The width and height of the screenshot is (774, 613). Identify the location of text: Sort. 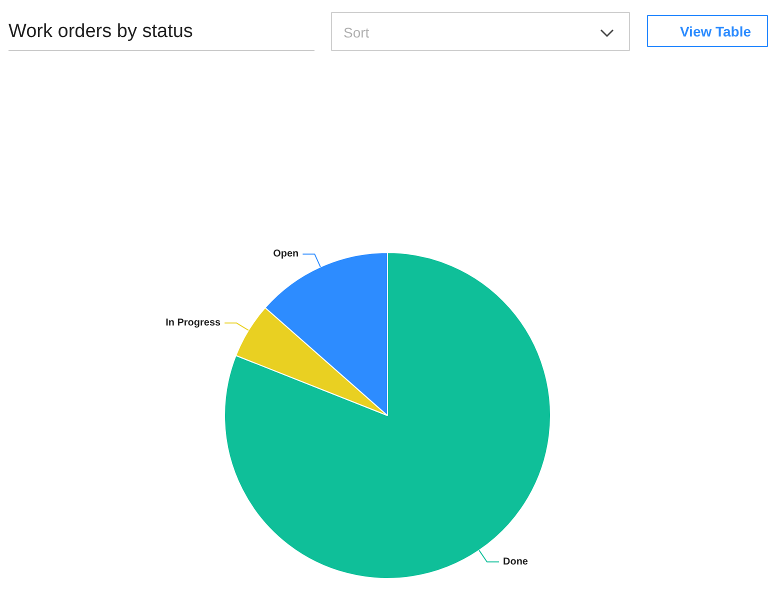
(357, 32).